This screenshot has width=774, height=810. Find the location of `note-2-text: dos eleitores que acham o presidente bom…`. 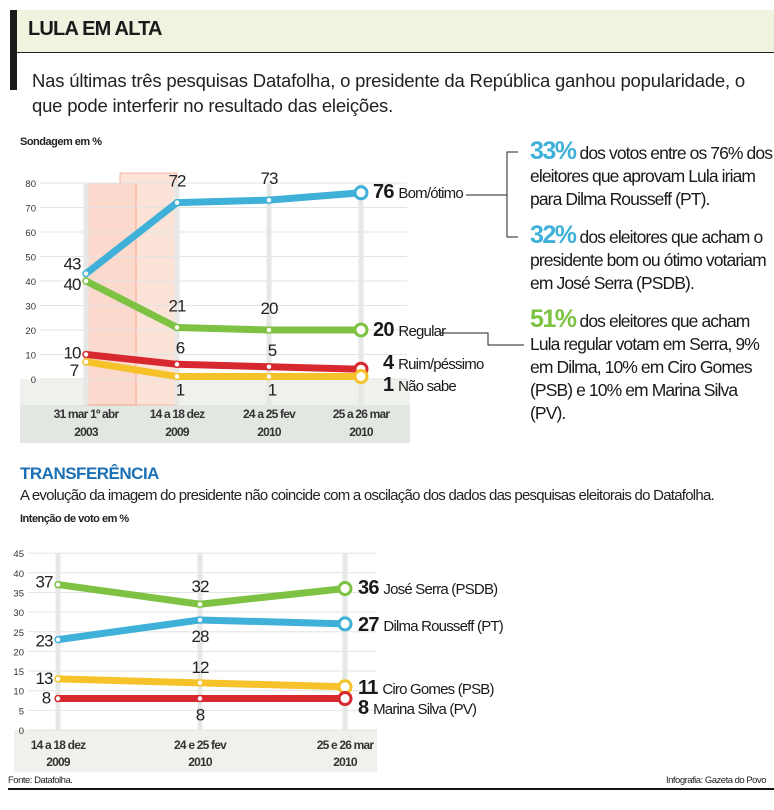

note-2-text: dos eleitores que acham o presidente bom… is located at coordinates (648, 260).